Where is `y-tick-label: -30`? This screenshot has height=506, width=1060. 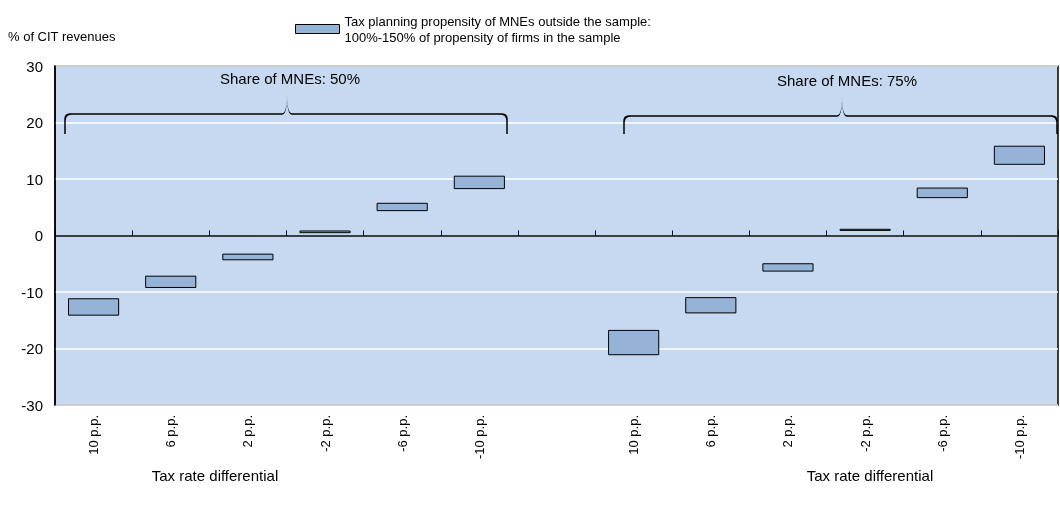 y-tick-label: -30 is located at coordinates (32, 405).